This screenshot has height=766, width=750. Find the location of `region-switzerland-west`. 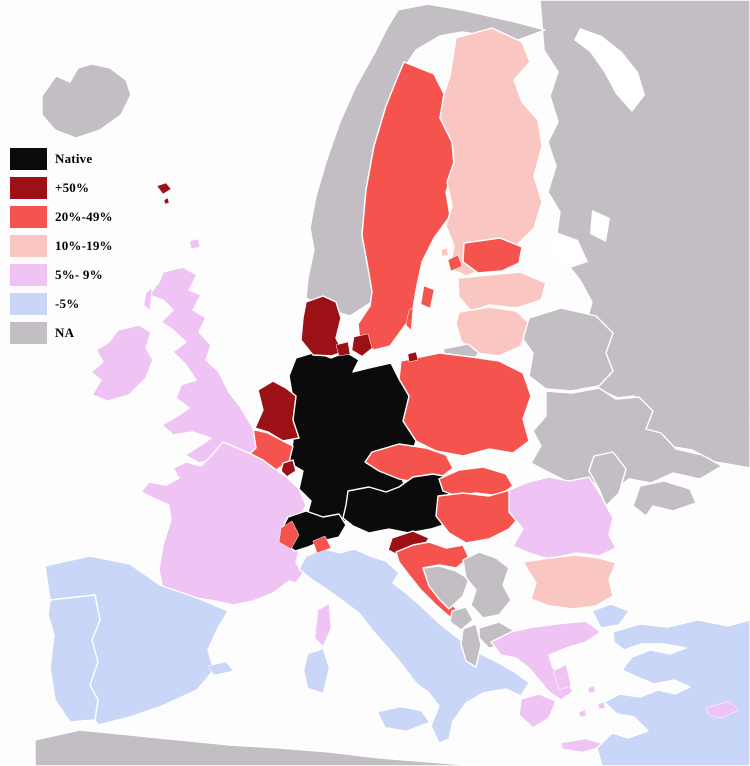

region-switzerland-west is located at coordinates (289, 535).